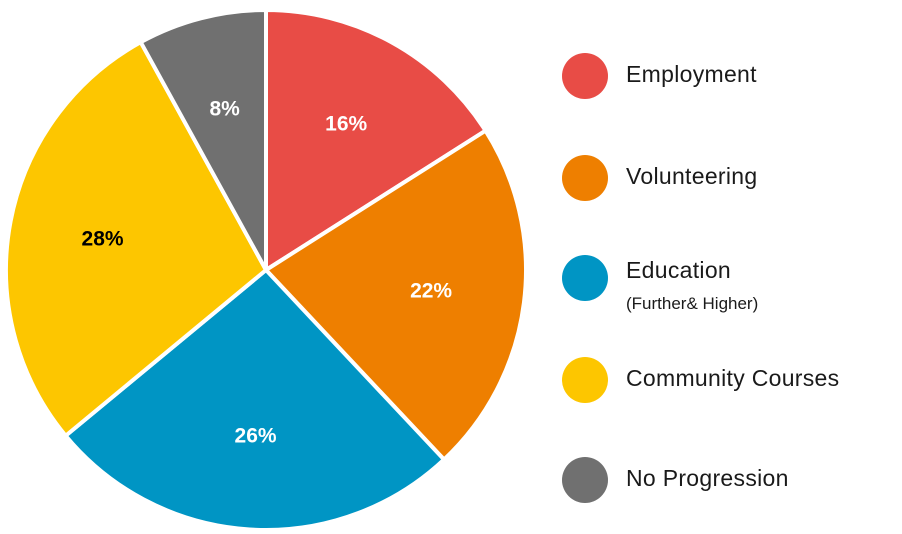  What do you see at coordinates (585, 480) in the screenshot?
I see `legend-swatch-no-progression` at bounding box center [585, 480].